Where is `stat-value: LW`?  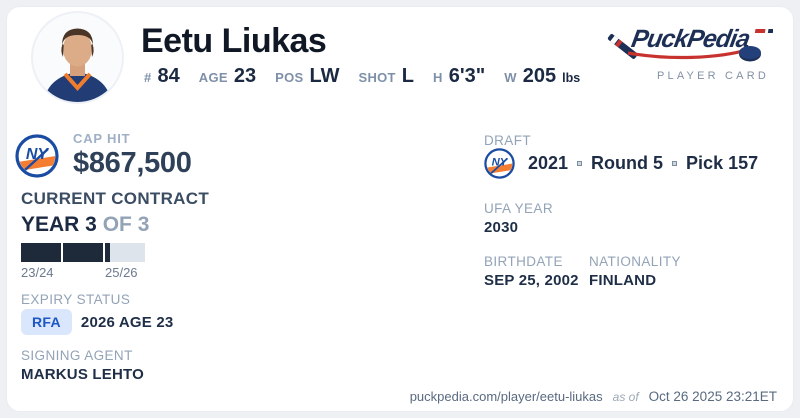 stat-value: LW is located at coordinates (324, 76).